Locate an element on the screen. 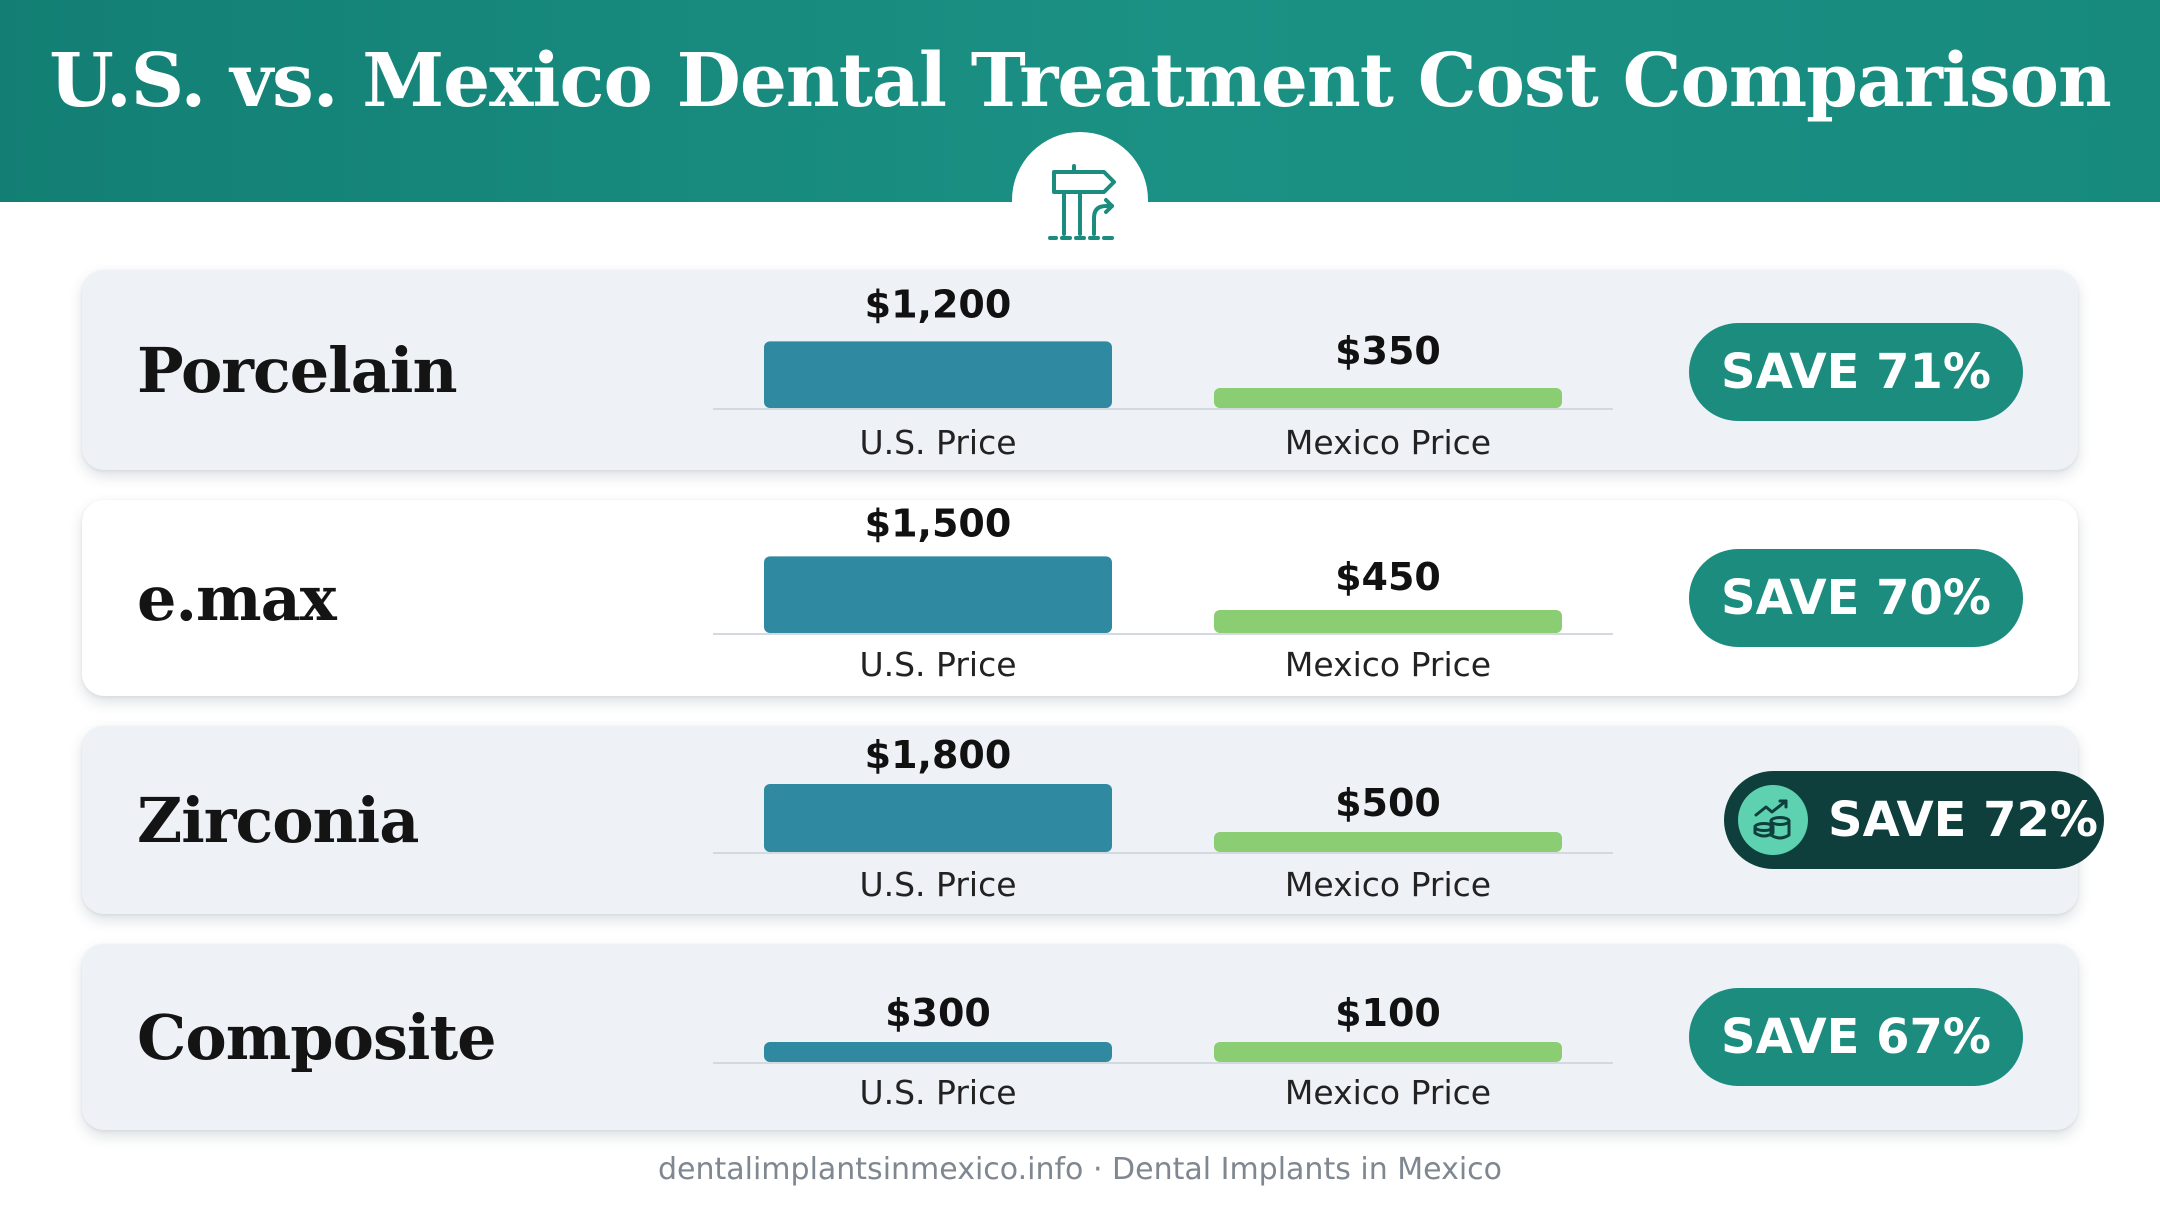 Image resolution: width=2160 pixels, height=1206 pixels. price-chart: $1,800 U.S. Price $500 Mexico Price is located at coordinates (1122, 820).